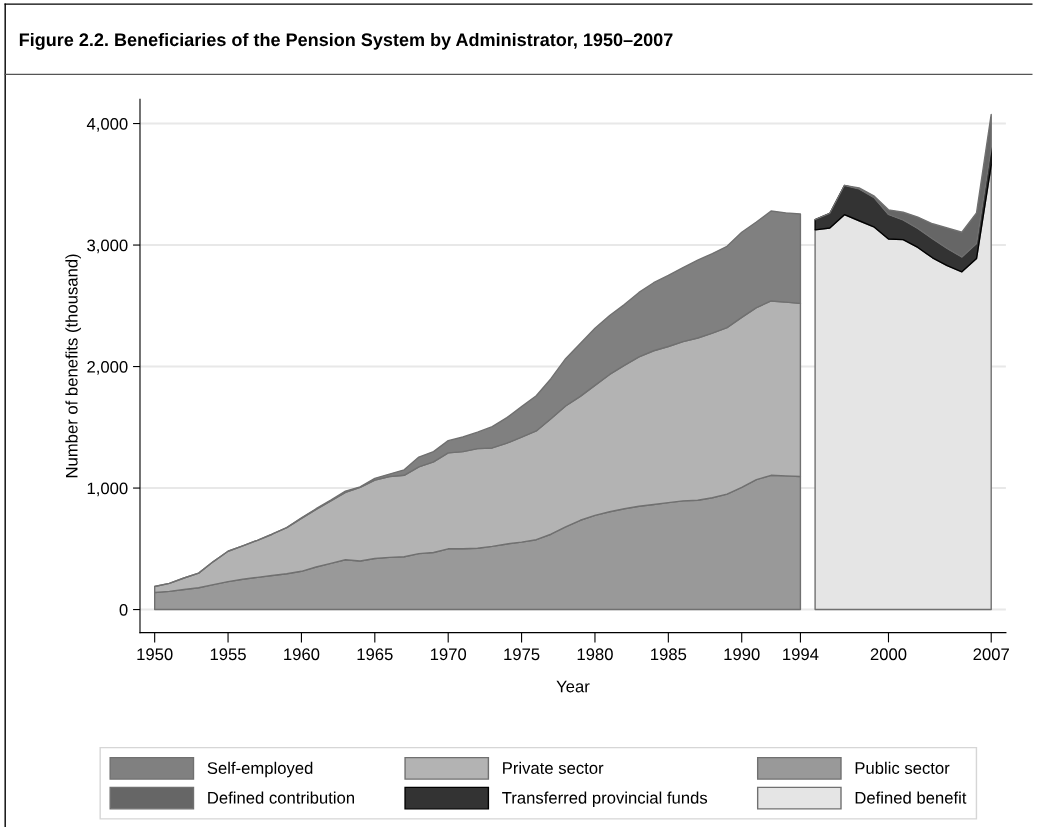  Describe the element at coordinates (155, 654) in the screenshot. I see `x-tick-label: 1950` at that location.